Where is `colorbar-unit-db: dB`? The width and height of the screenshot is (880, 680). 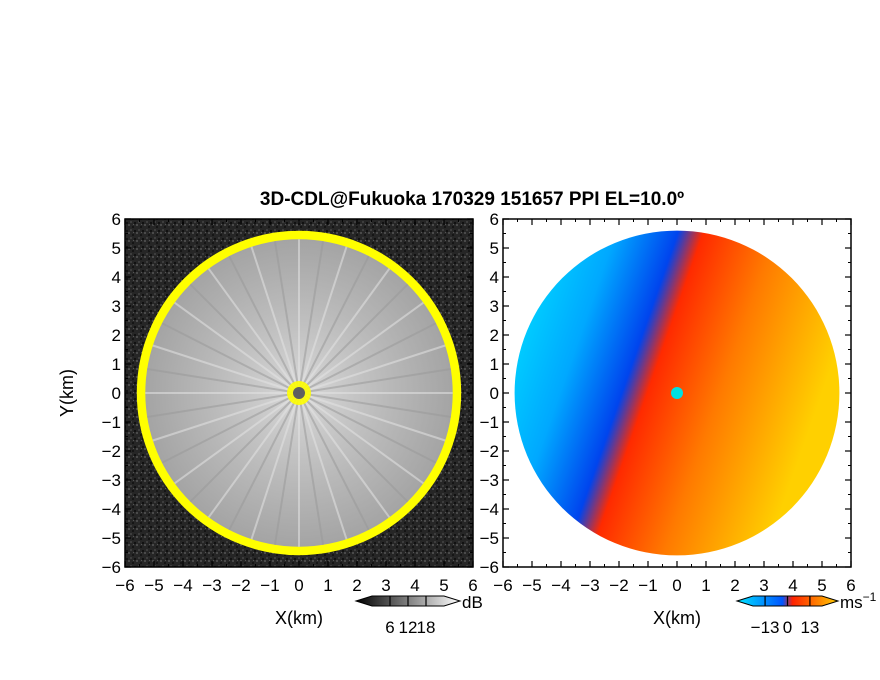
colorbar-unit-db: dB is located at coordinates (472, 602).